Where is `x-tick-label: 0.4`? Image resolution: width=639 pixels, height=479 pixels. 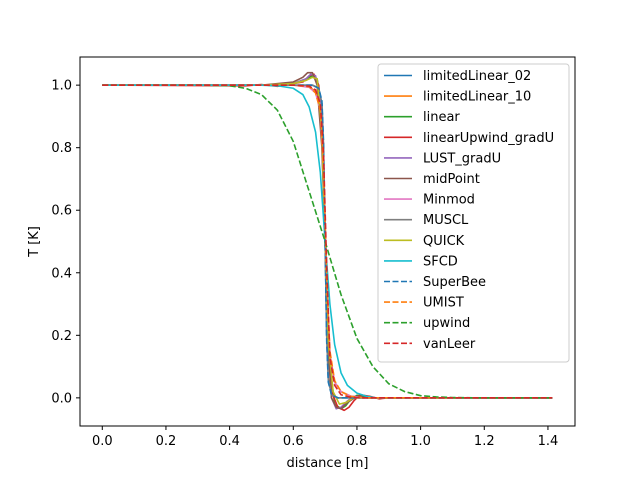
x-tick-label: 0.4 is located at coordinates (229, 441).